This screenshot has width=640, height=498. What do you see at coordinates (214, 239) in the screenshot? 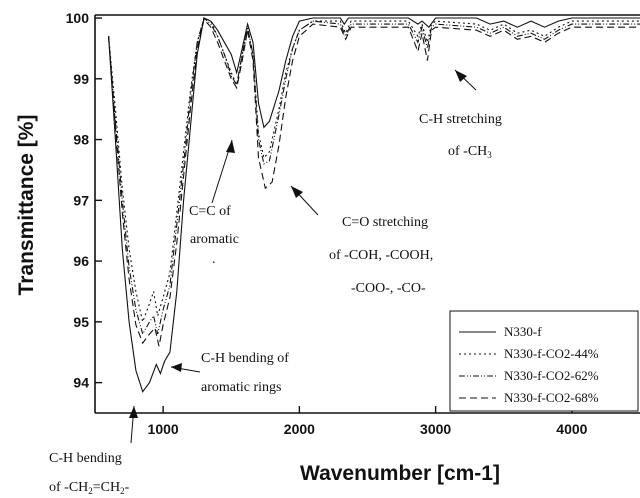
I see `svg-text: aromatic` at bounding box center [214, 239].